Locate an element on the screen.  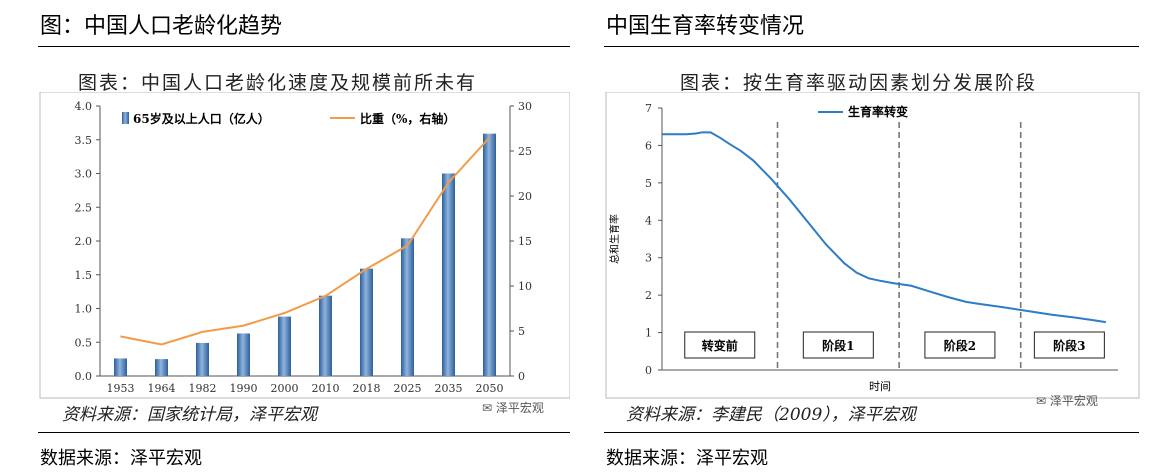
left-heading: 图：中国人口老龄化趋势 is located at coordinates (161, 26).